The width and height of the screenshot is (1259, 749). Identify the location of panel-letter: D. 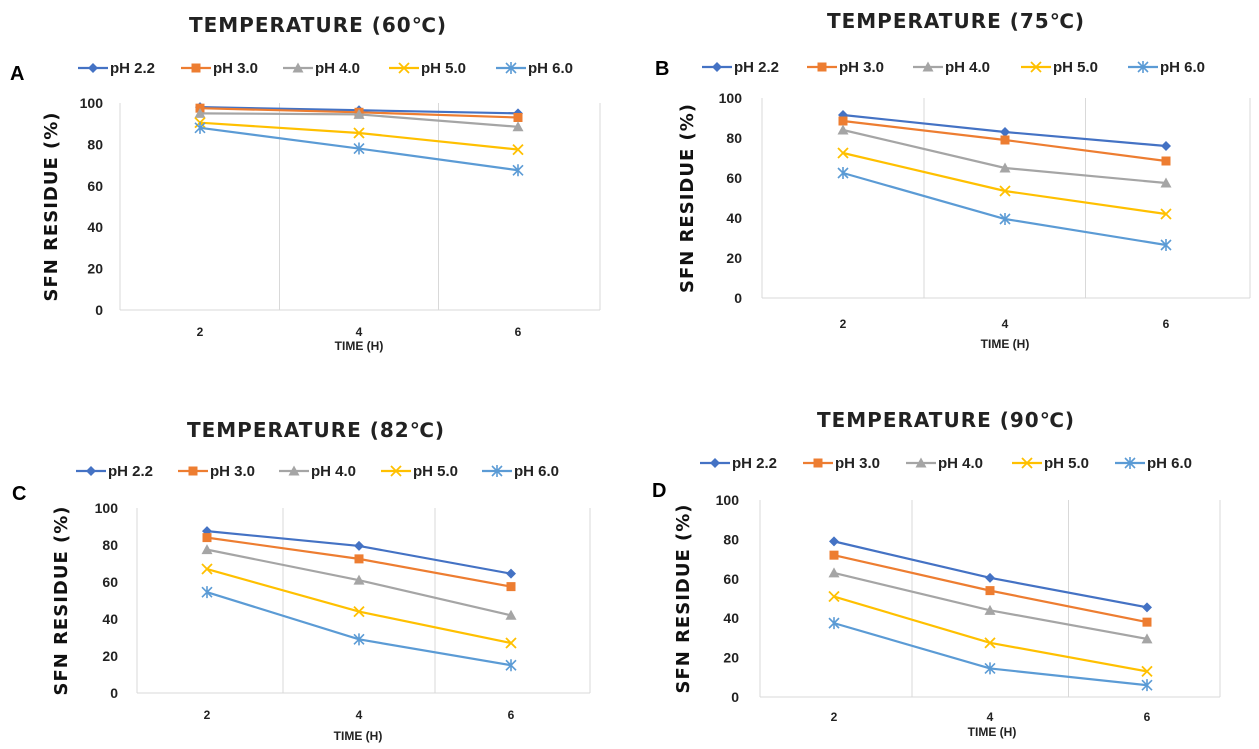
(659, 491).